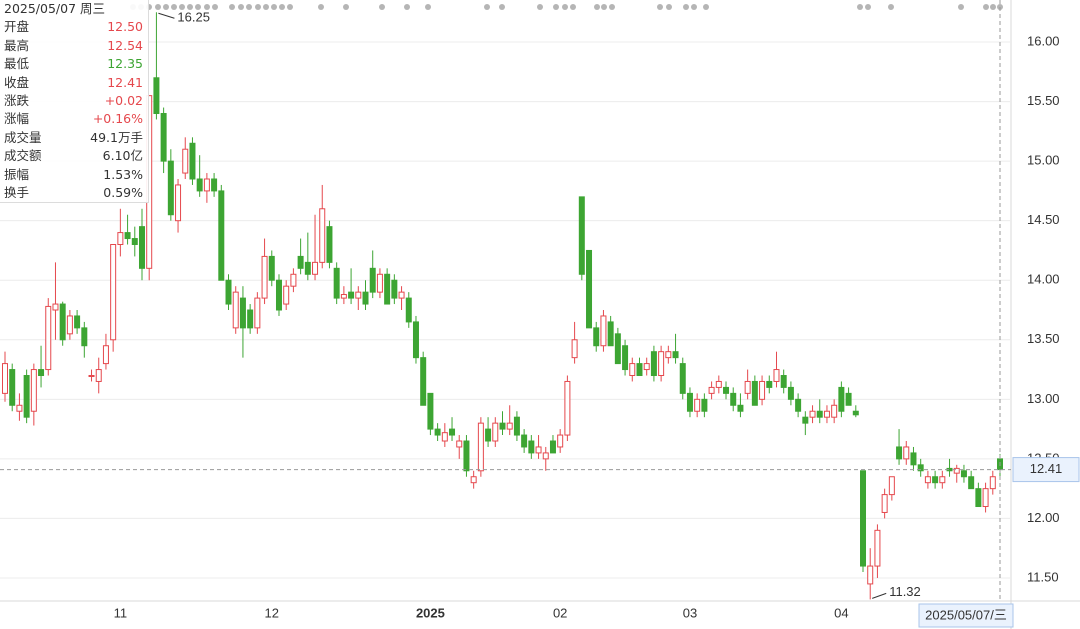  What do you see at coordinates (1046, 470) in the screenshot?
I see `last-price-box` at bounding box center [1046, 470].